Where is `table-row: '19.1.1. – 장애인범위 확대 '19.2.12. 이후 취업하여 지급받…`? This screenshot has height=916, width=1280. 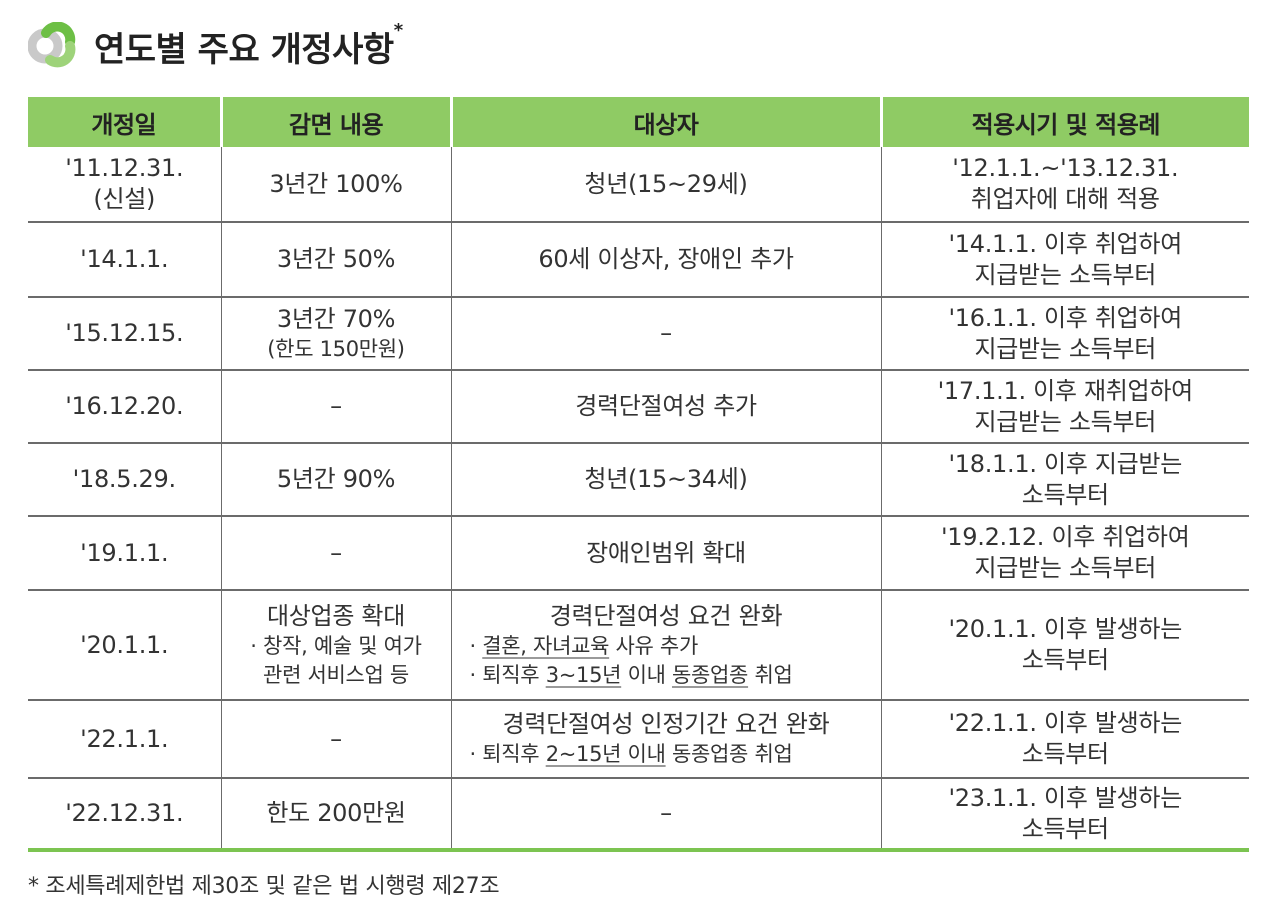 table-row: '19.1.1. – 장애인범위 확대 '19.2.12. 이후 취업하여 지급받… is located at coordinates (638, 552).